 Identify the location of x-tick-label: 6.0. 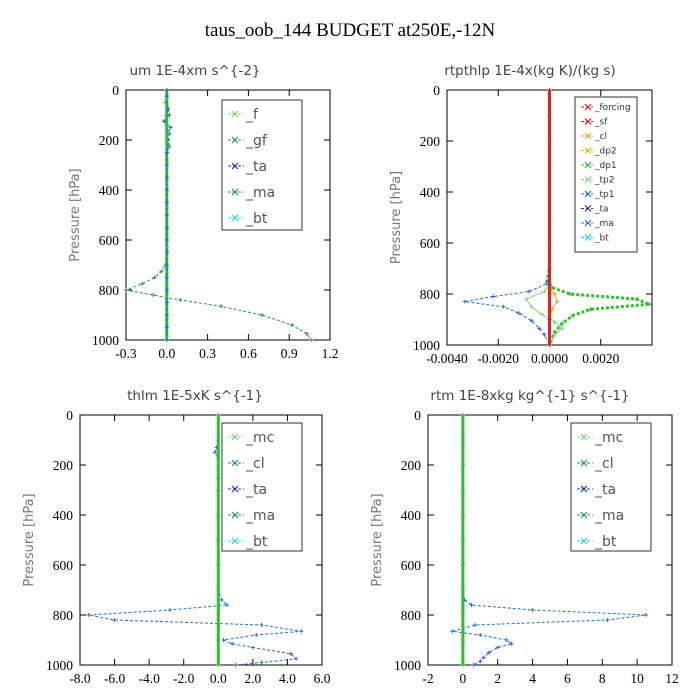
(322, 678).